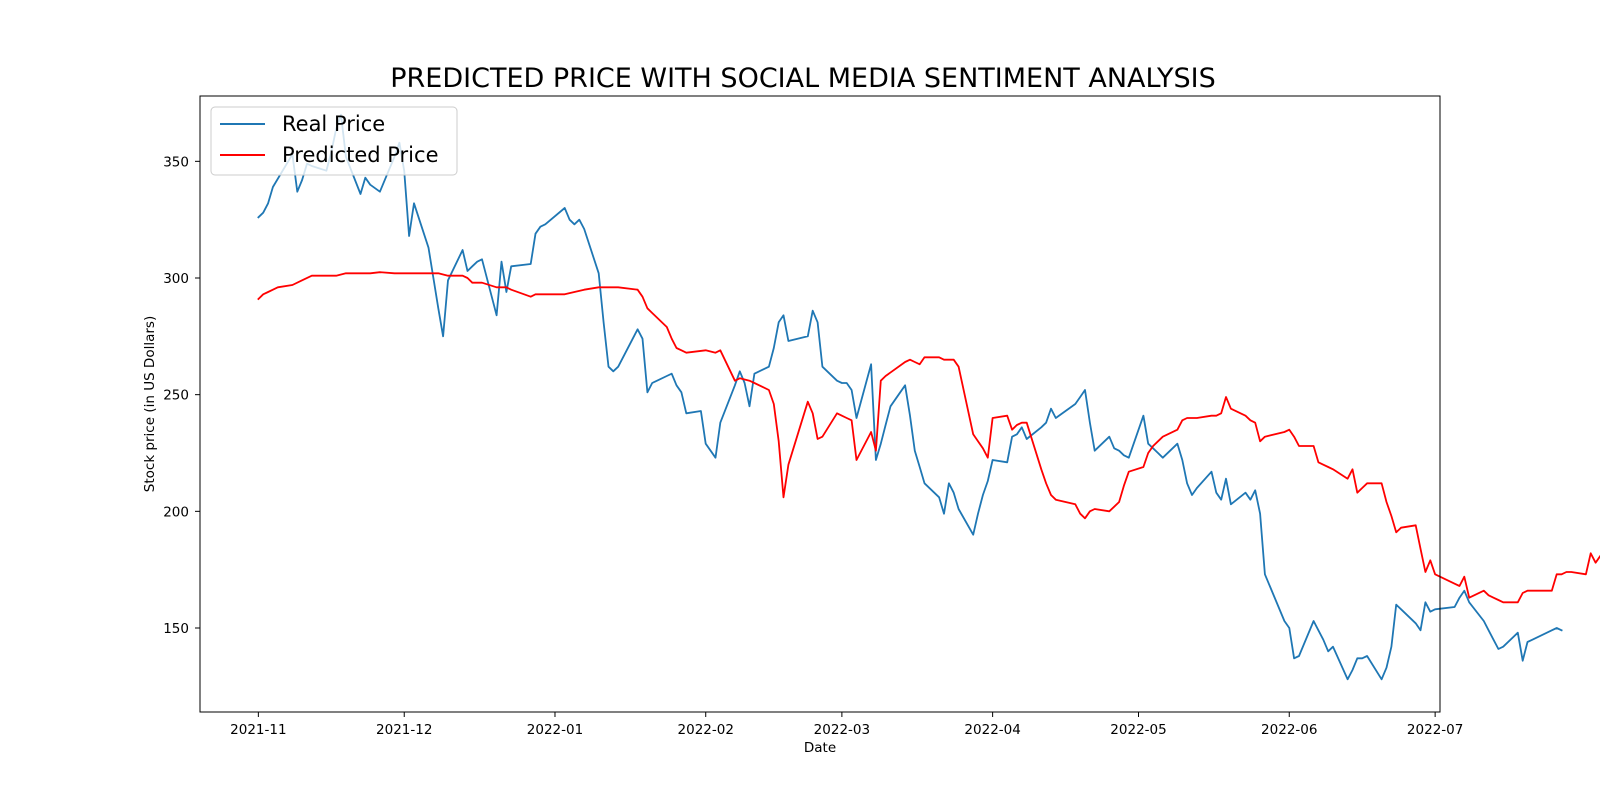 Image resolution: width=1600 pixels, height=800 pixels. I want to click on x-tick-label: 2022-05, so click(1138, 730).